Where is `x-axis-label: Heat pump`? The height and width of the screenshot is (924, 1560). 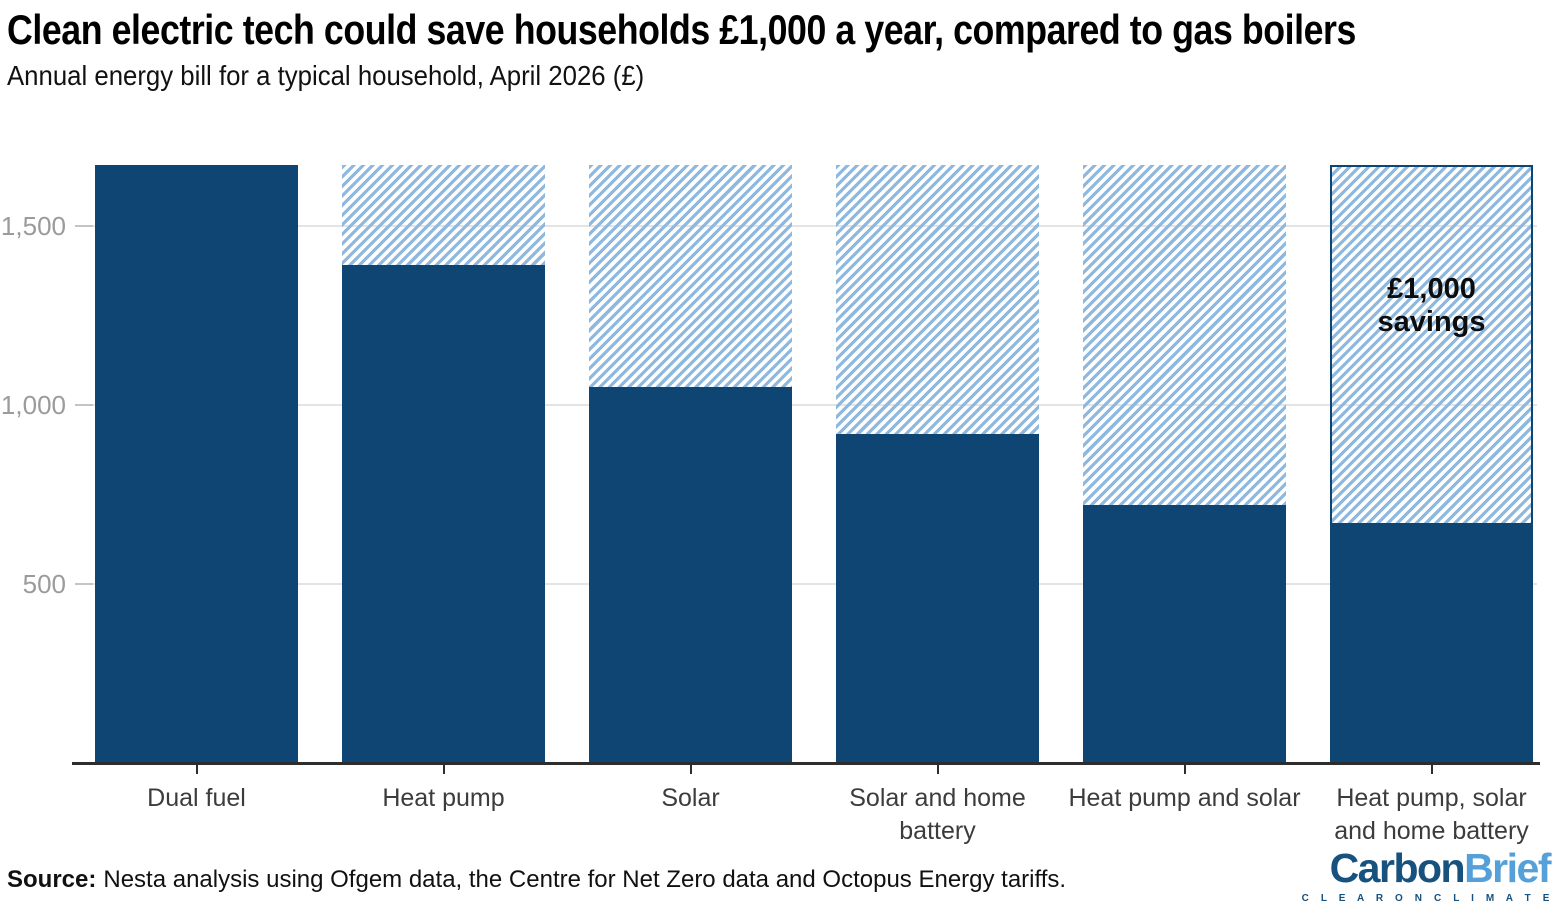
x-axis-label: Heat pump is located at coordinates (443, 798).